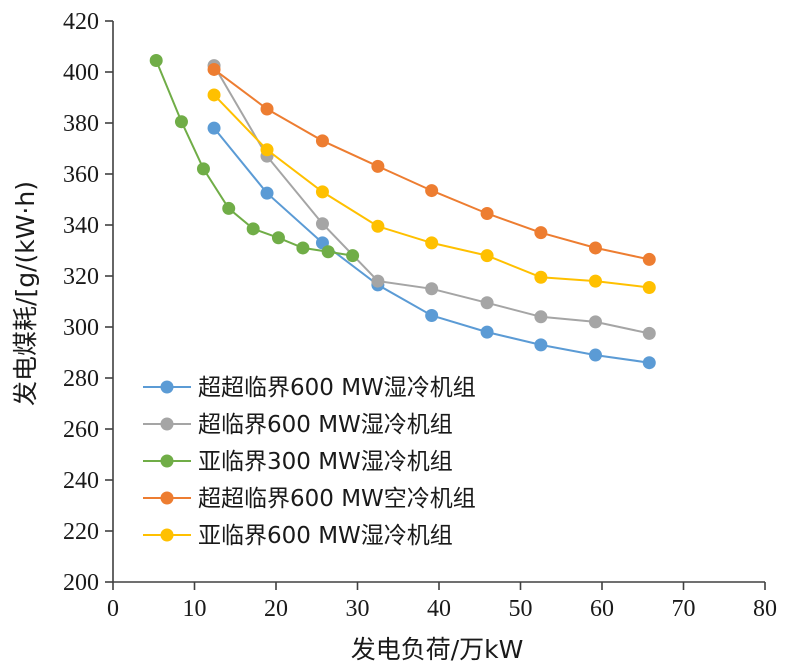 The height and width of the screenshot is (671, 796). What do you see at coordinates (276, 609) in the screenshot?
I see `x-tick-label: 20` at bounding box center [276, 609].